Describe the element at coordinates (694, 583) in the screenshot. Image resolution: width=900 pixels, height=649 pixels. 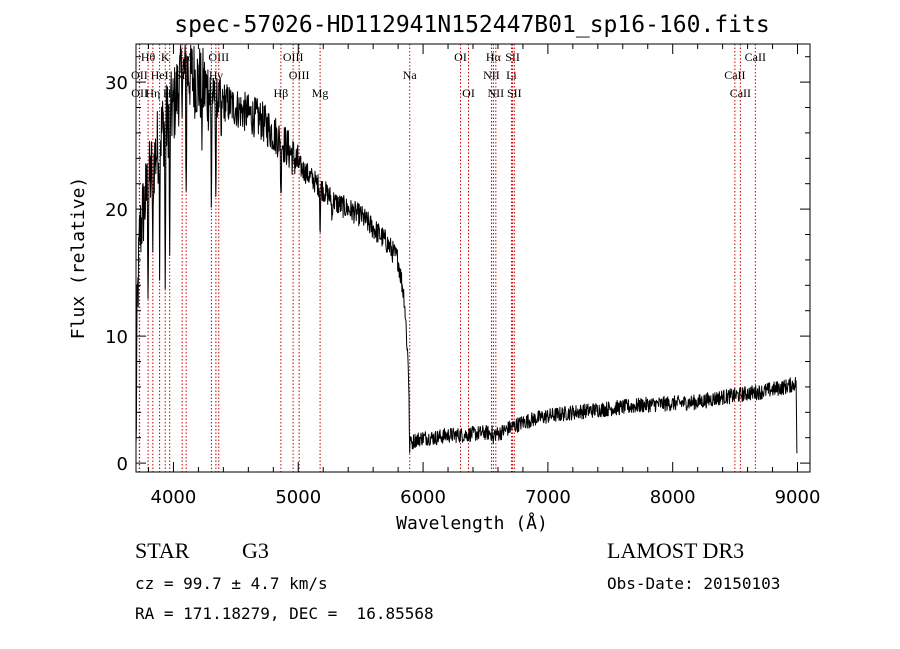
I see `obs-date: Obs-Date: 20150103` at that location.